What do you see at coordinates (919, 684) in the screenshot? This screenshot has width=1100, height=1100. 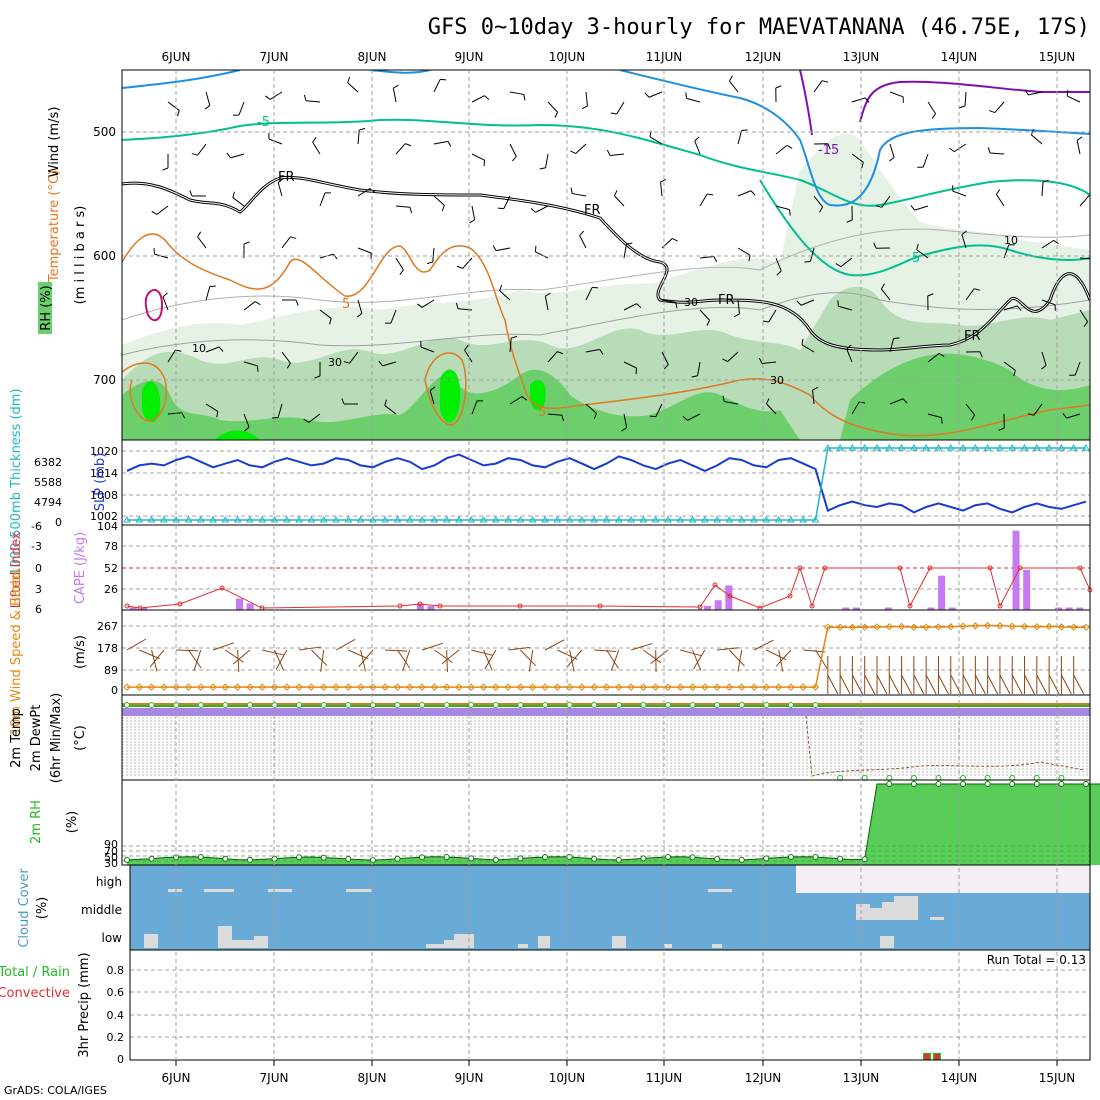 I see `wind10-barb-feather` at bounding box center [919, 684].